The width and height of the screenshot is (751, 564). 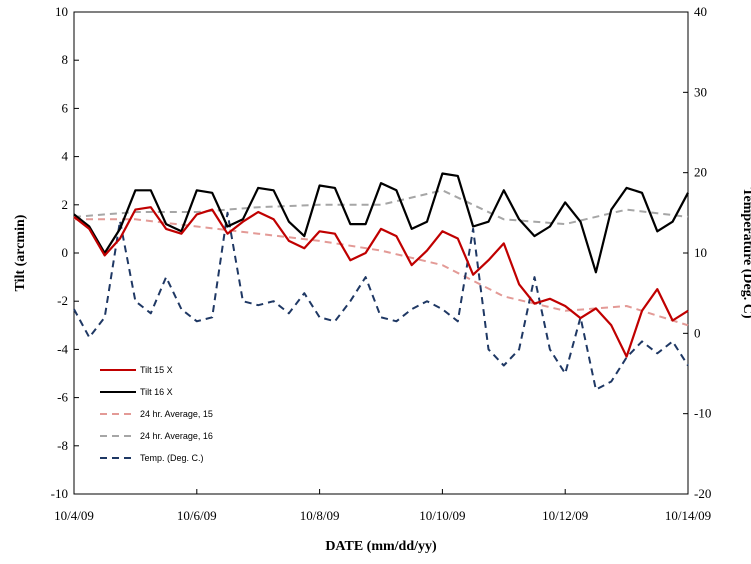 I want to click on series-line-tilt-16-x, so click(x=381, y=223).